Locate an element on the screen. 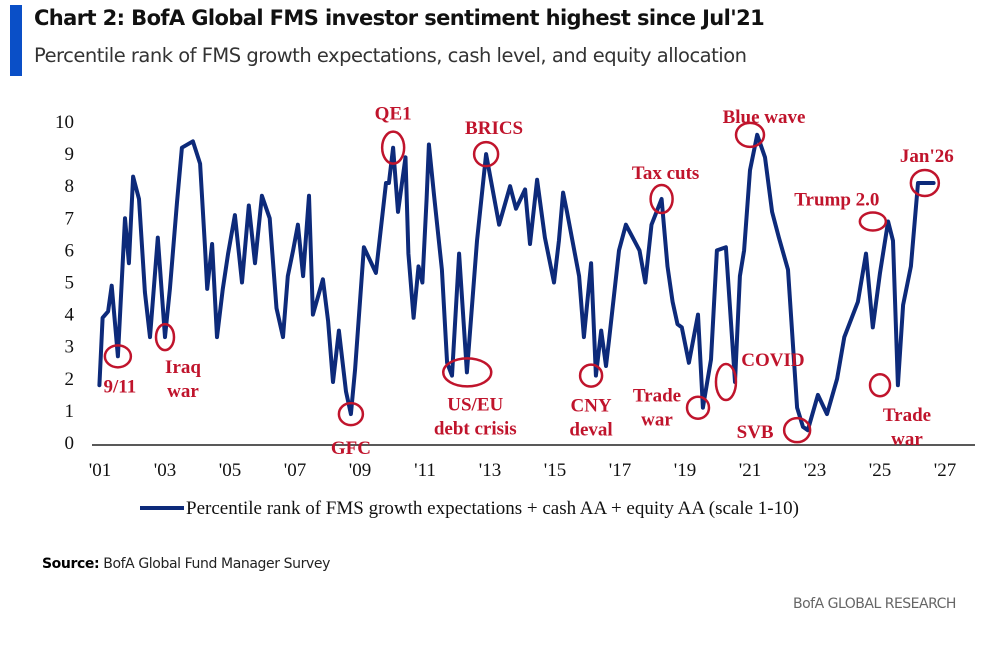  annotation: QE1 is located at coordinates (393, 134).